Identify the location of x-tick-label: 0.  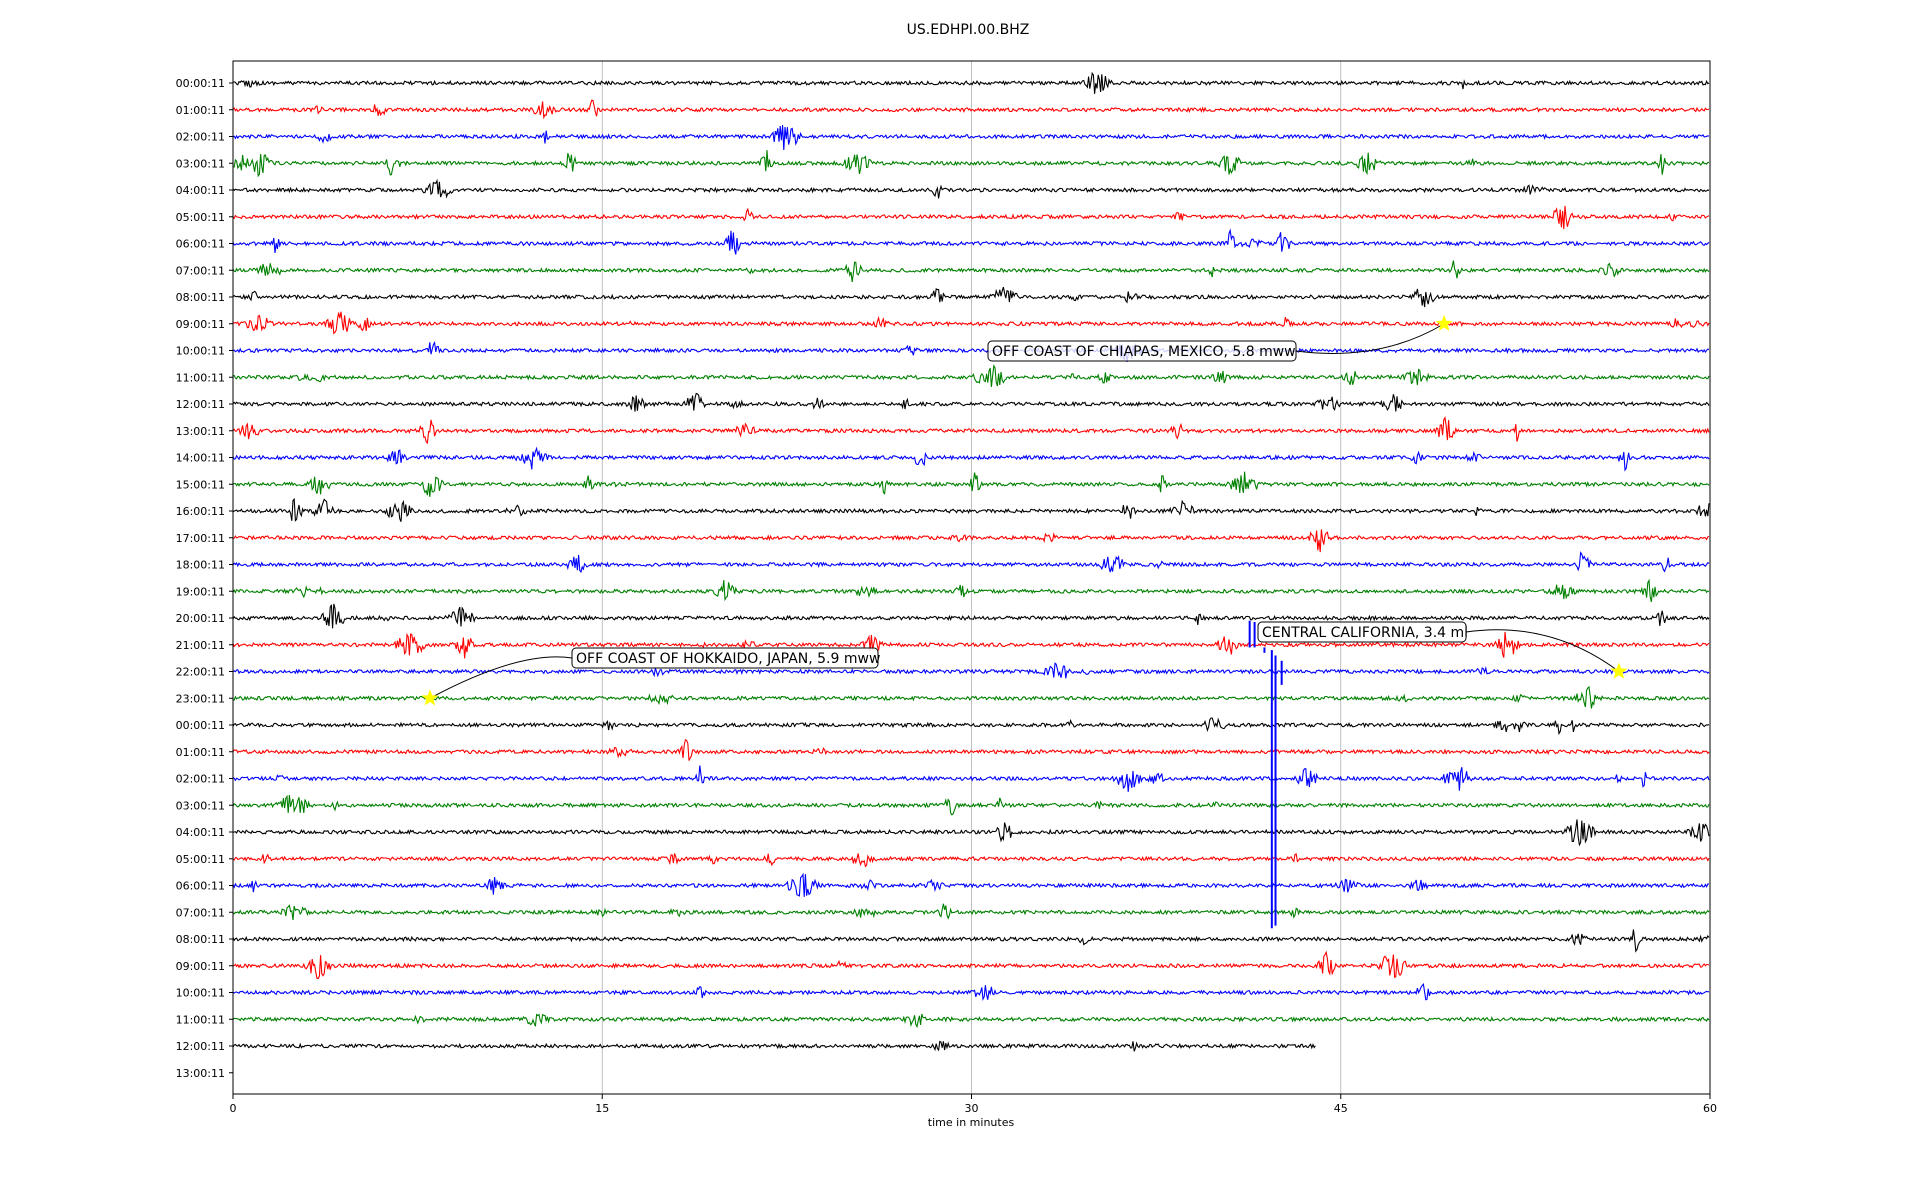
(233, 1108).